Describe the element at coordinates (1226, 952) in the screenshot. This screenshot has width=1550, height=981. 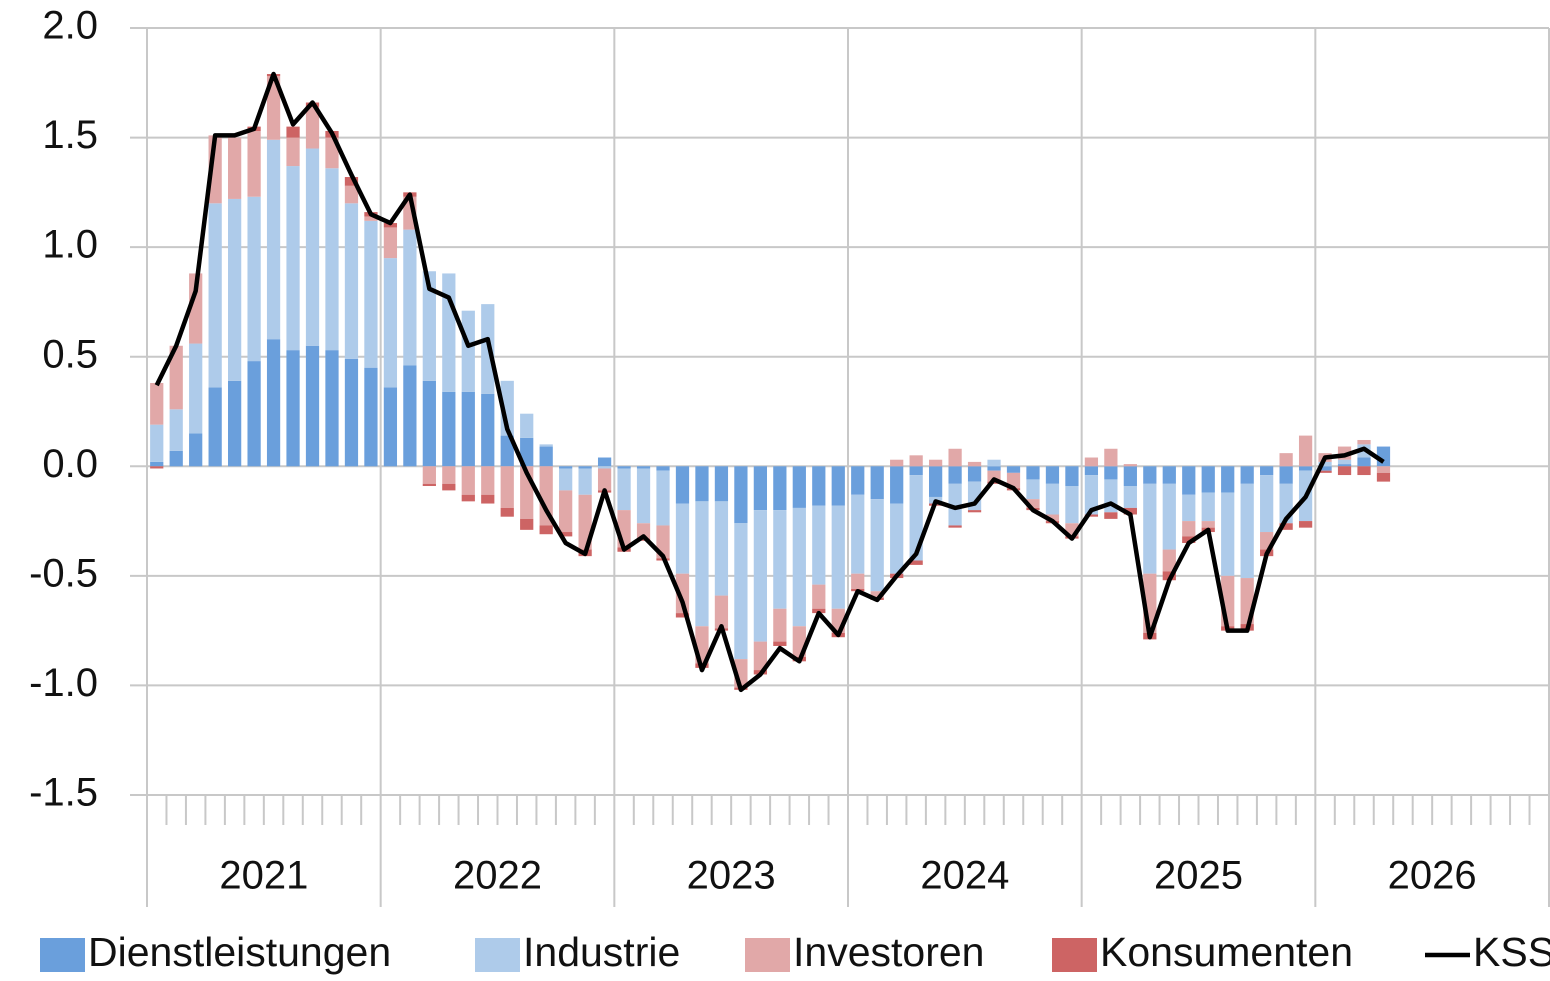
I see `legend-label: Konsumenten` at that location.